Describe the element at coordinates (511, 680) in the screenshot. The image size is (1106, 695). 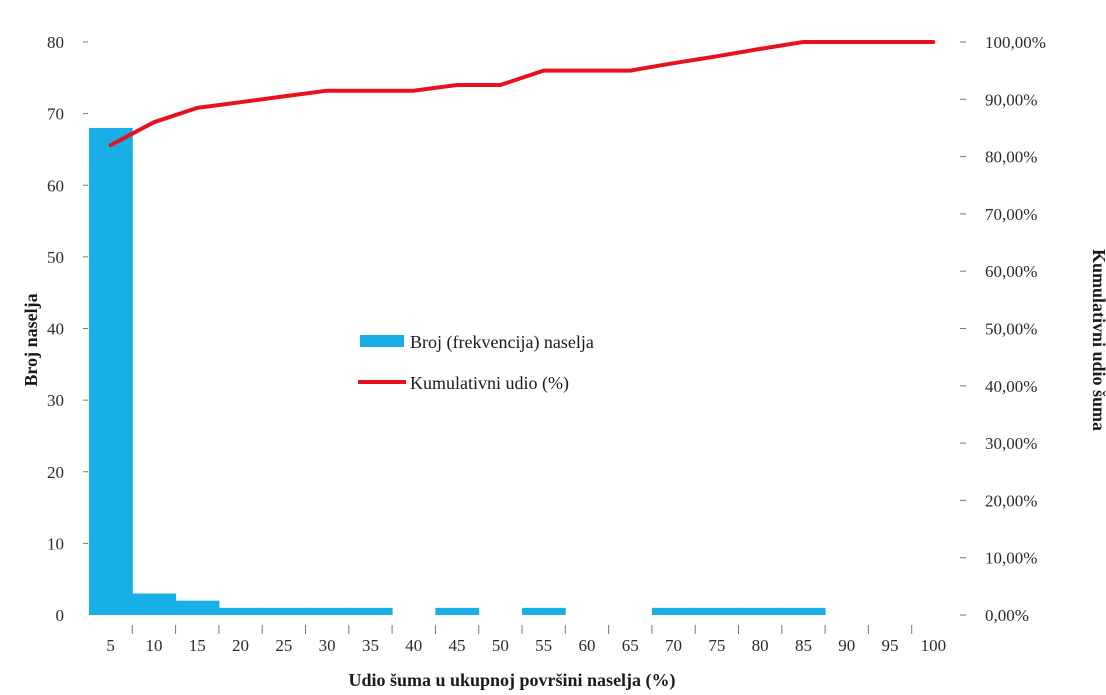
I see `x-axis-title: Udio šuma u ukupnoj površini naselja (%)` at that location.